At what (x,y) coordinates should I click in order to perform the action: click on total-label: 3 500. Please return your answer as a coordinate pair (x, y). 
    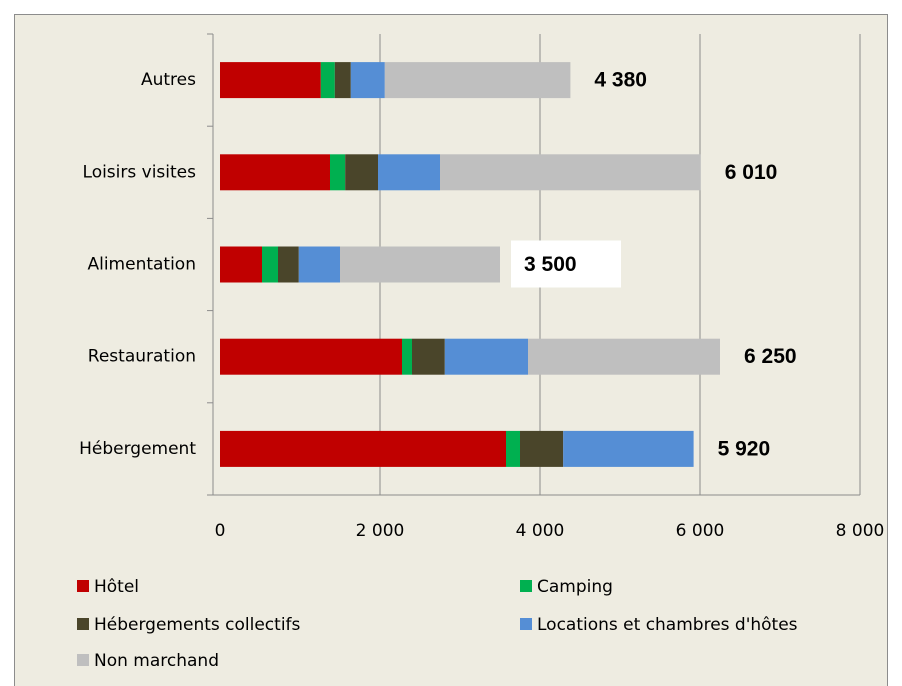
    Looking at the image, I should click on (550, 264).